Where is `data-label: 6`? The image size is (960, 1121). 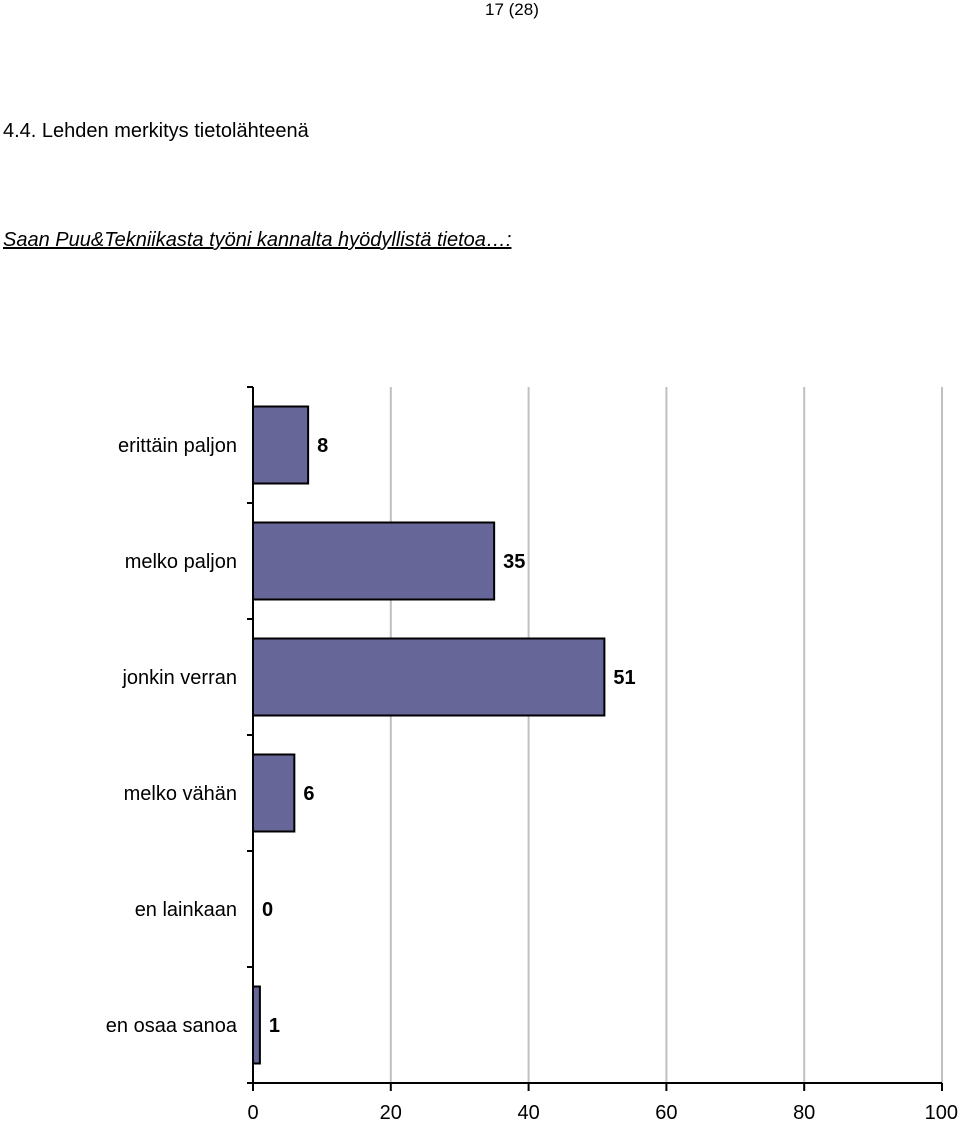 data-label: 6 is located at coordinates (308, 794).